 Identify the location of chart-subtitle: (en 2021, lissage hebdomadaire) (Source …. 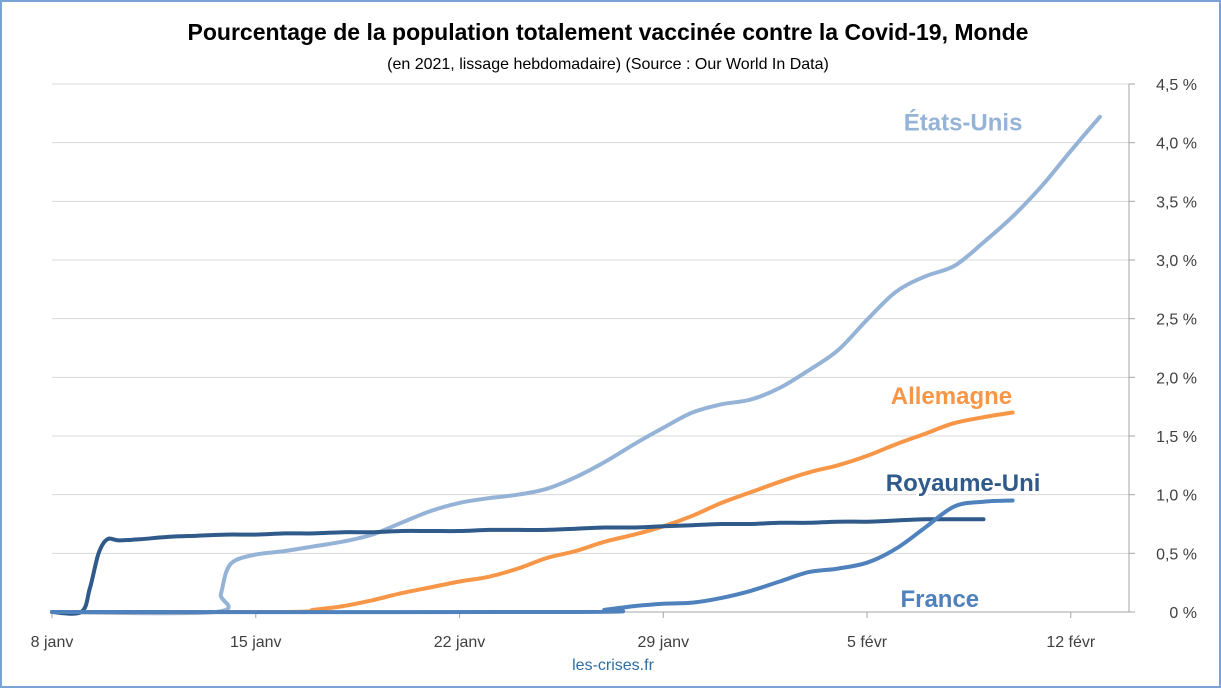
(608, 64).